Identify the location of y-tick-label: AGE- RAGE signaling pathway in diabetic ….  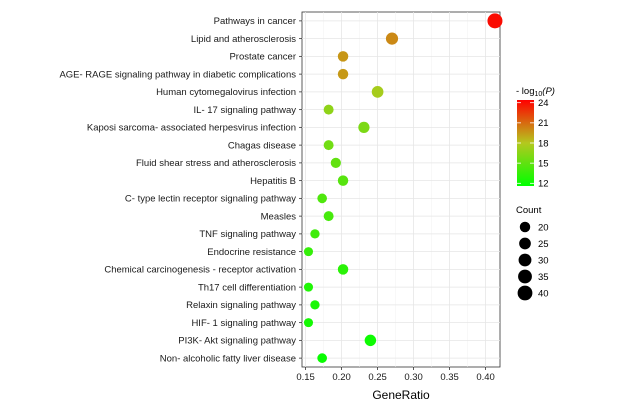
(177, 74).